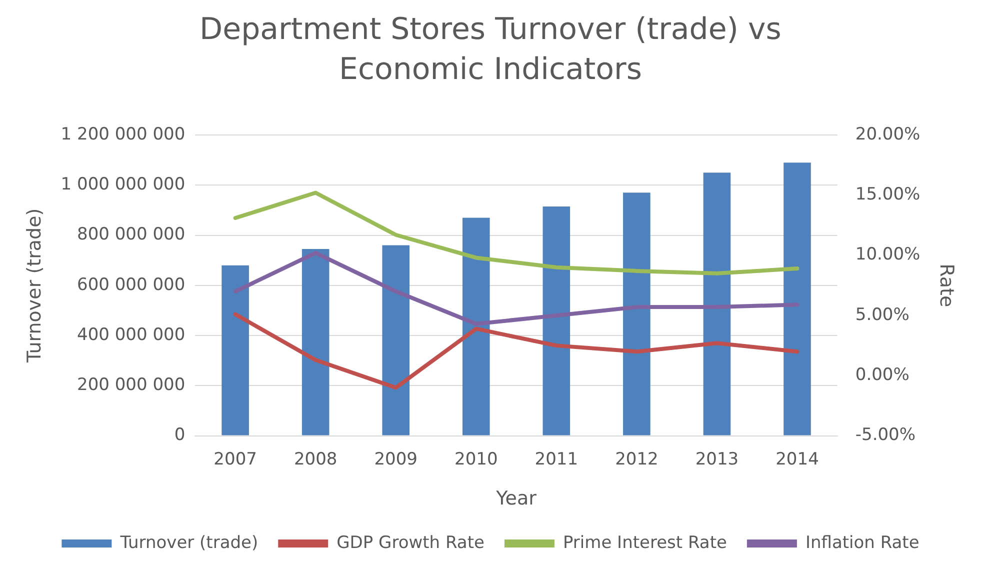  Describe the element at coordinates (887, 134) in the screenshot. I see `y2-tick-label: 20.00%` at that location.